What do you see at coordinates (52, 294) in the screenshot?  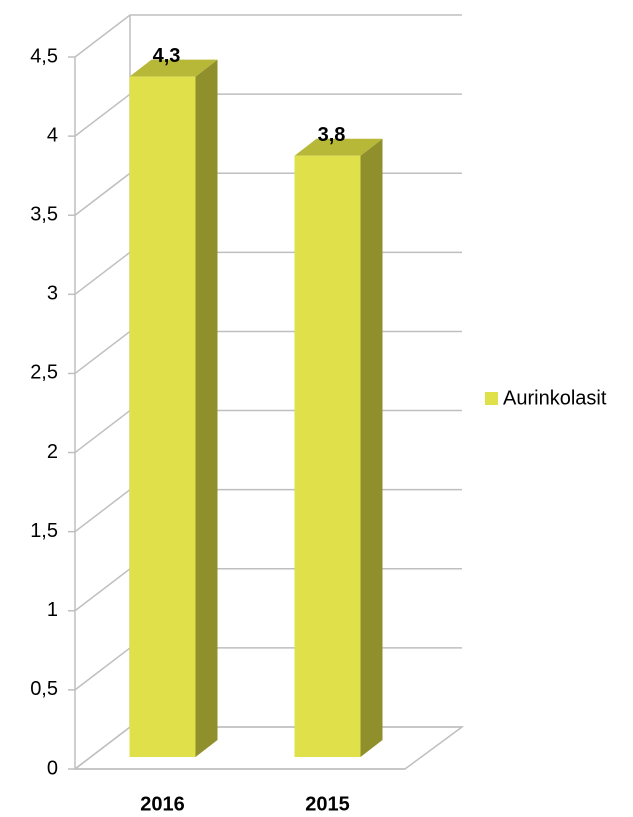 I see `y-tick-label: 3` at bounding box center [52, 294].